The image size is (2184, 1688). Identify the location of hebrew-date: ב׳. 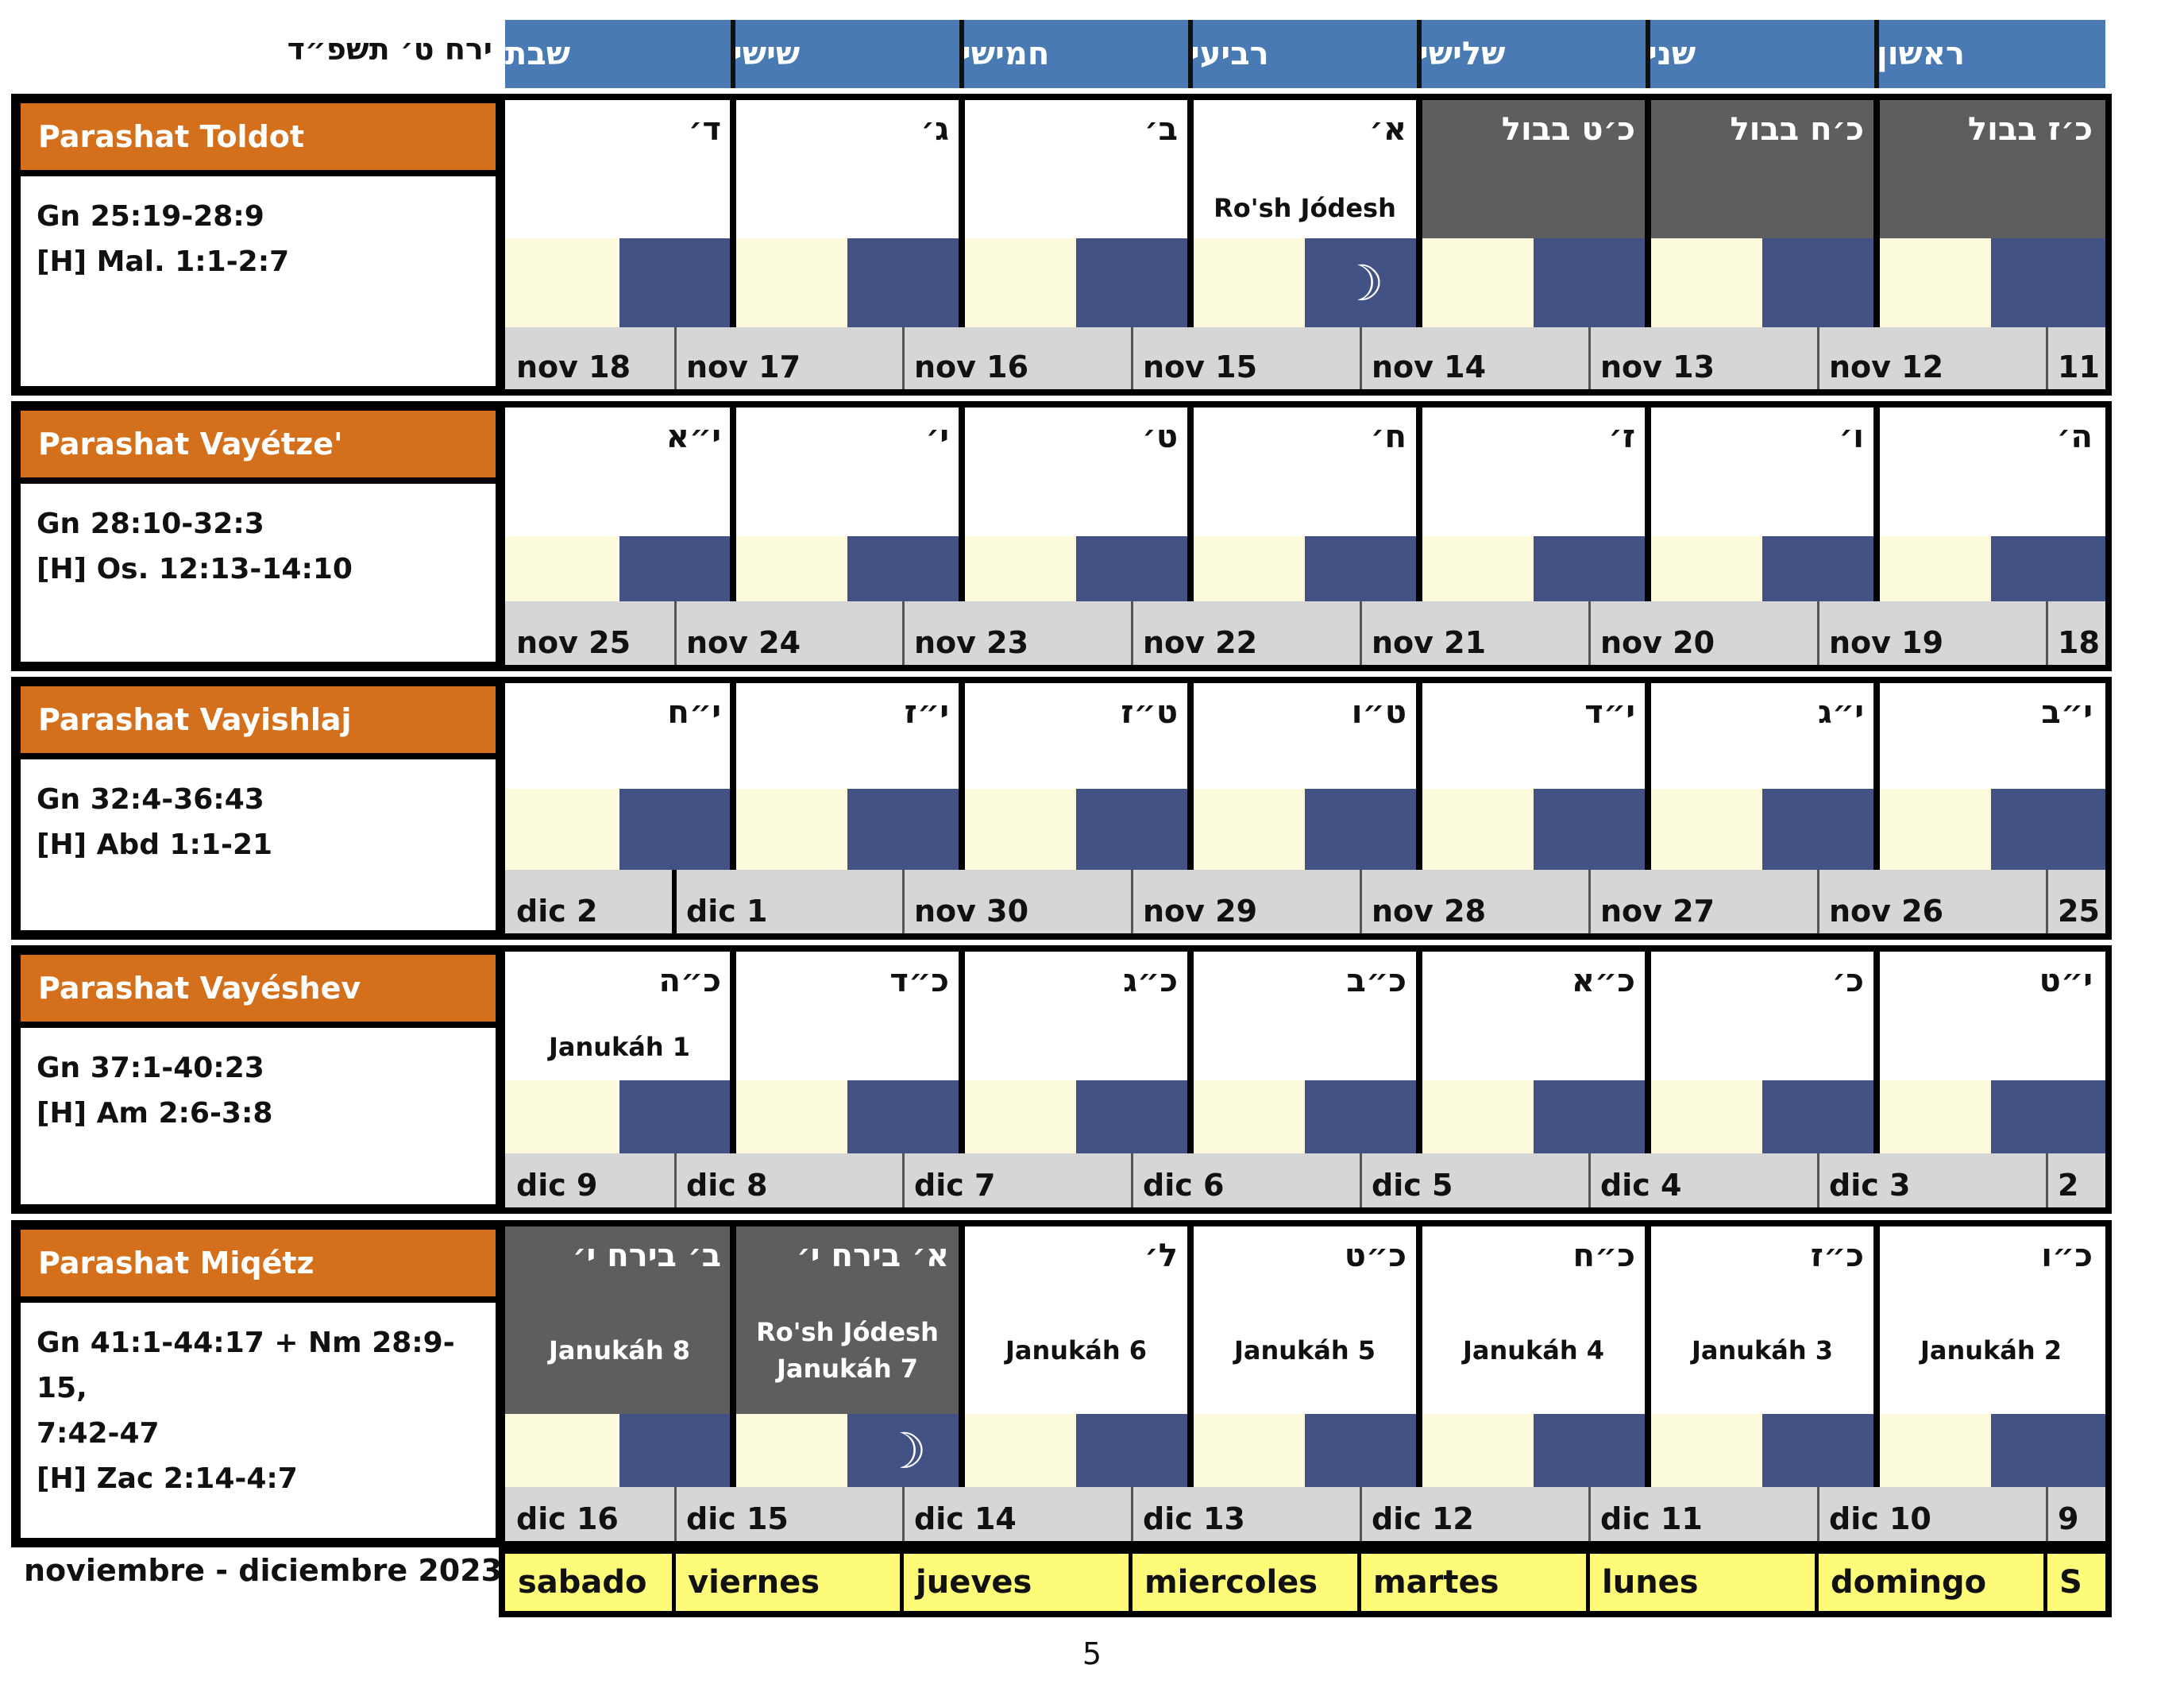
(1161, 129).